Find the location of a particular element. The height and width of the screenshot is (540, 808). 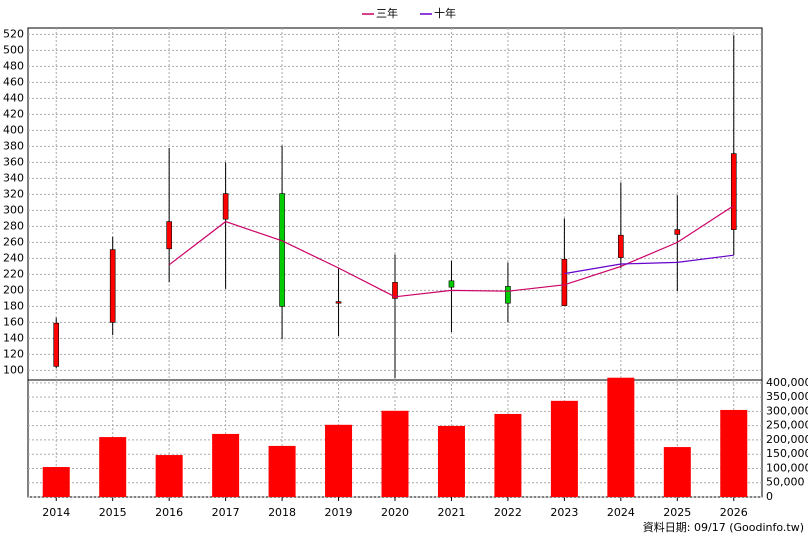

x-tick-label: 2018 is located at coordinates (282, 512).